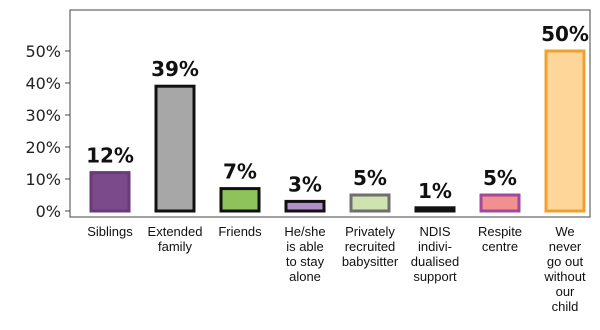 This screenshot has width=600, height=330. I want to click on category-label: to stay, so click(305, 261).